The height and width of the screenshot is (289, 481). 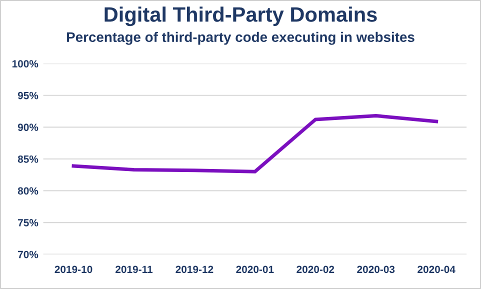 I want to click on x-tick-label: 2019-10, so click(x=73, y=270).